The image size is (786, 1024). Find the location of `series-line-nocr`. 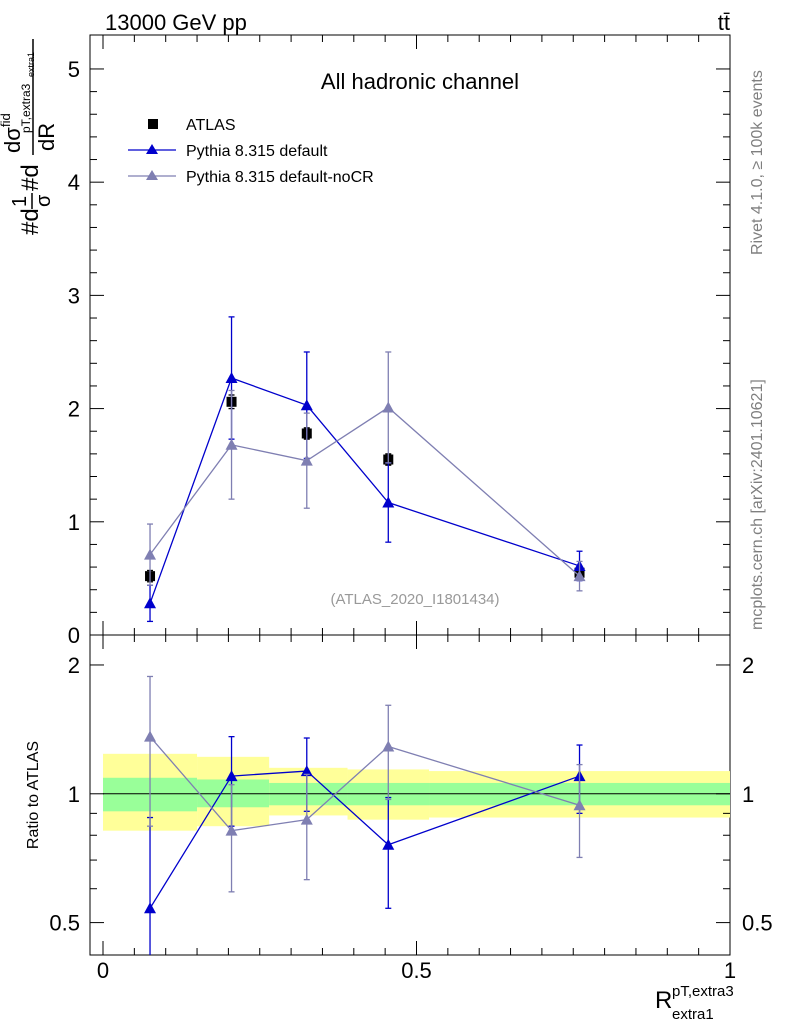

series-line-nocr is located at coordinates (364, 491).